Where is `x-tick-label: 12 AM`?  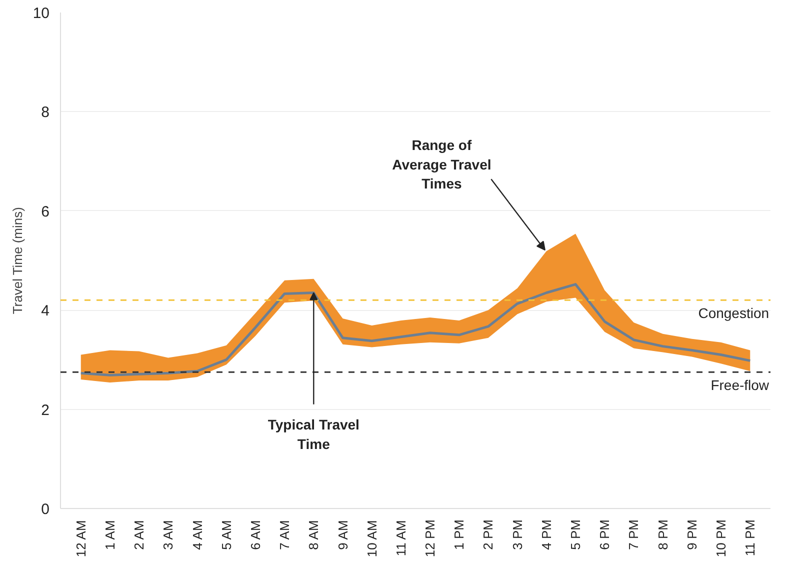
x-tick-label: 12 AM is located at coordinates (80, 539).